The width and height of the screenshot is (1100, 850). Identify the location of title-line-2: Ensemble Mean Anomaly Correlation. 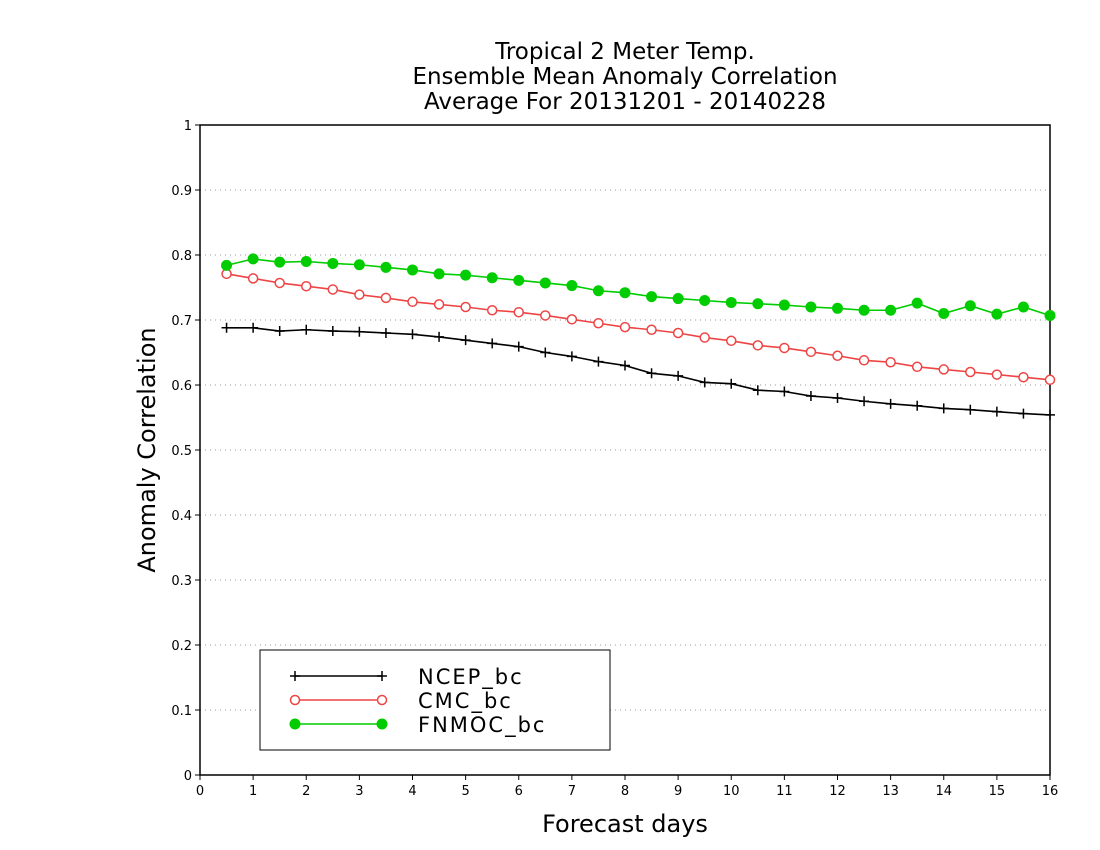
(624, 77).